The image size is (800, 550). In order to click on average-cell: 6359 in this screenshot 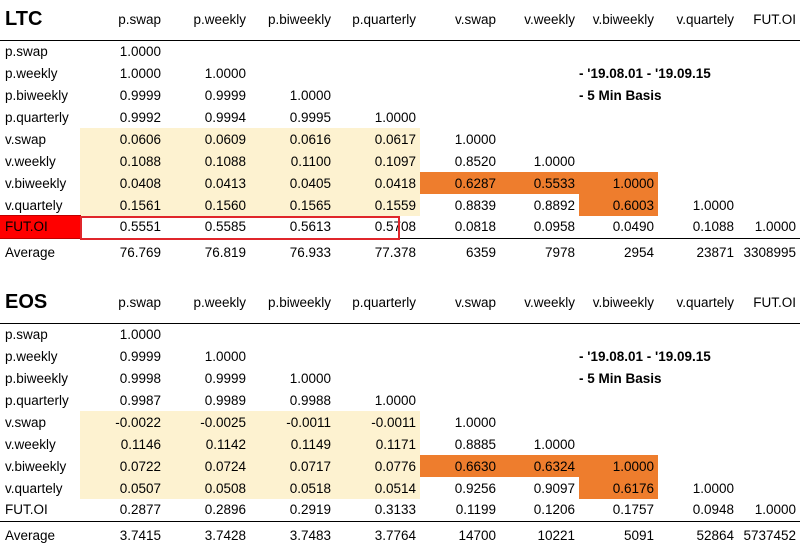, I will do `click(460, 252)`.